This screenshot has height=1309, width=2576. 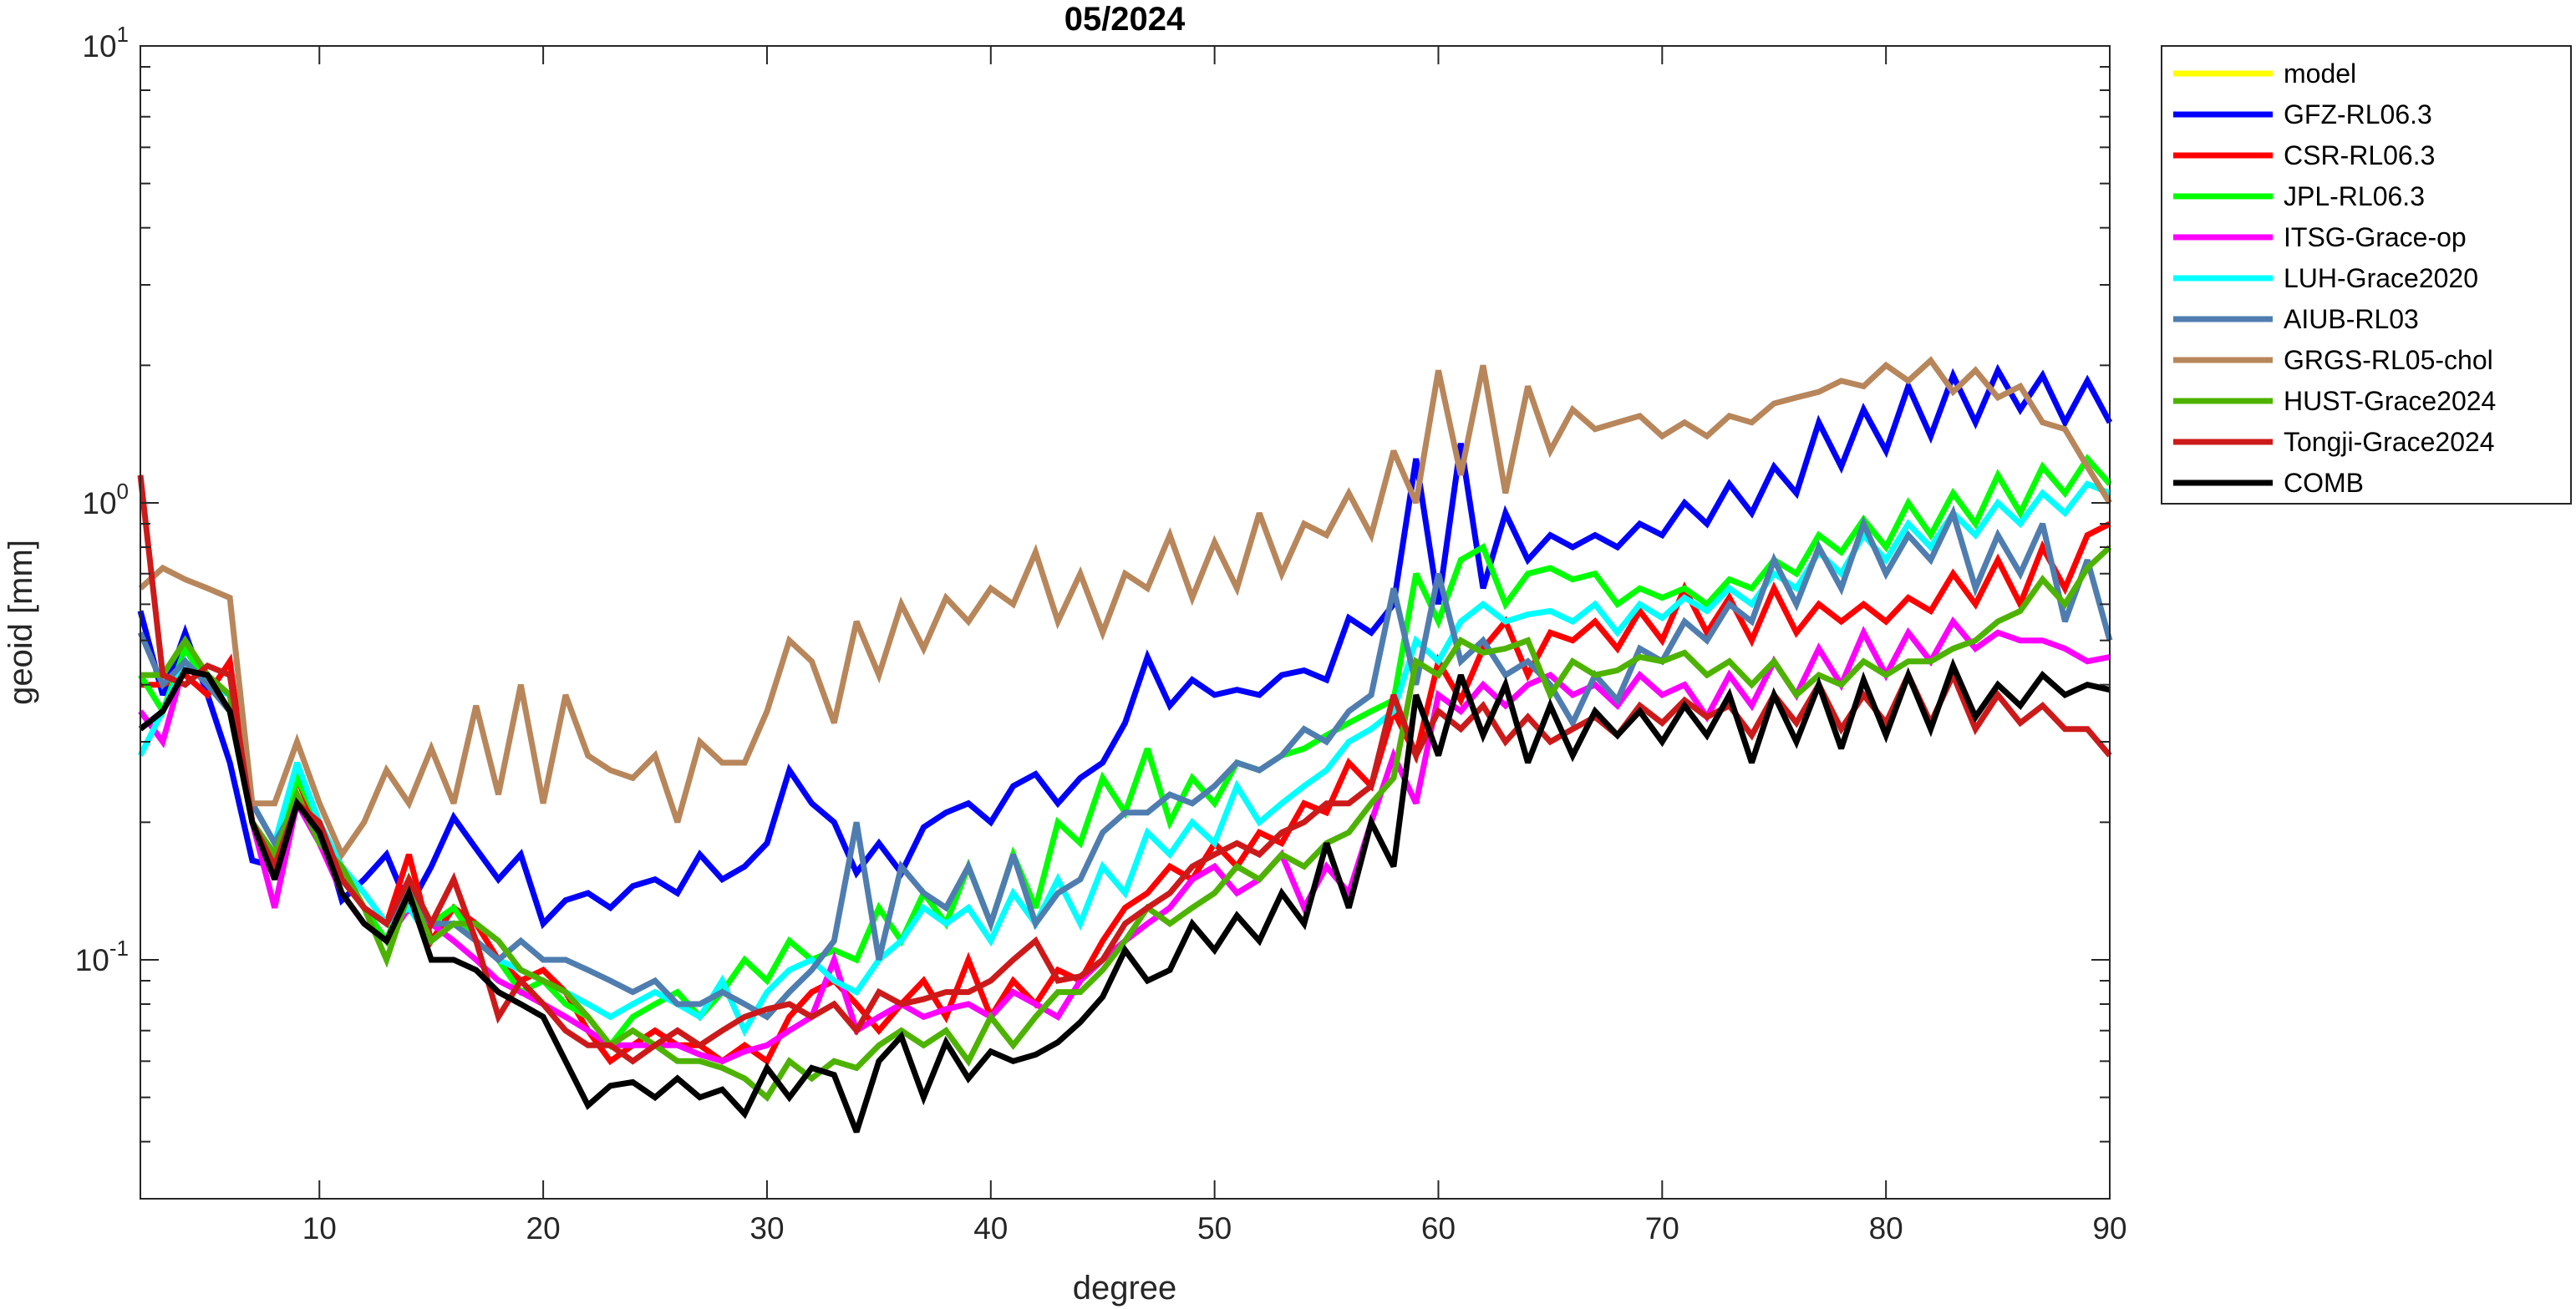 What do you see at coordinates (1438, 1228) in the screenshot?
I see `x-tick-label-5: 60` at bounding box center [1438, 1228].